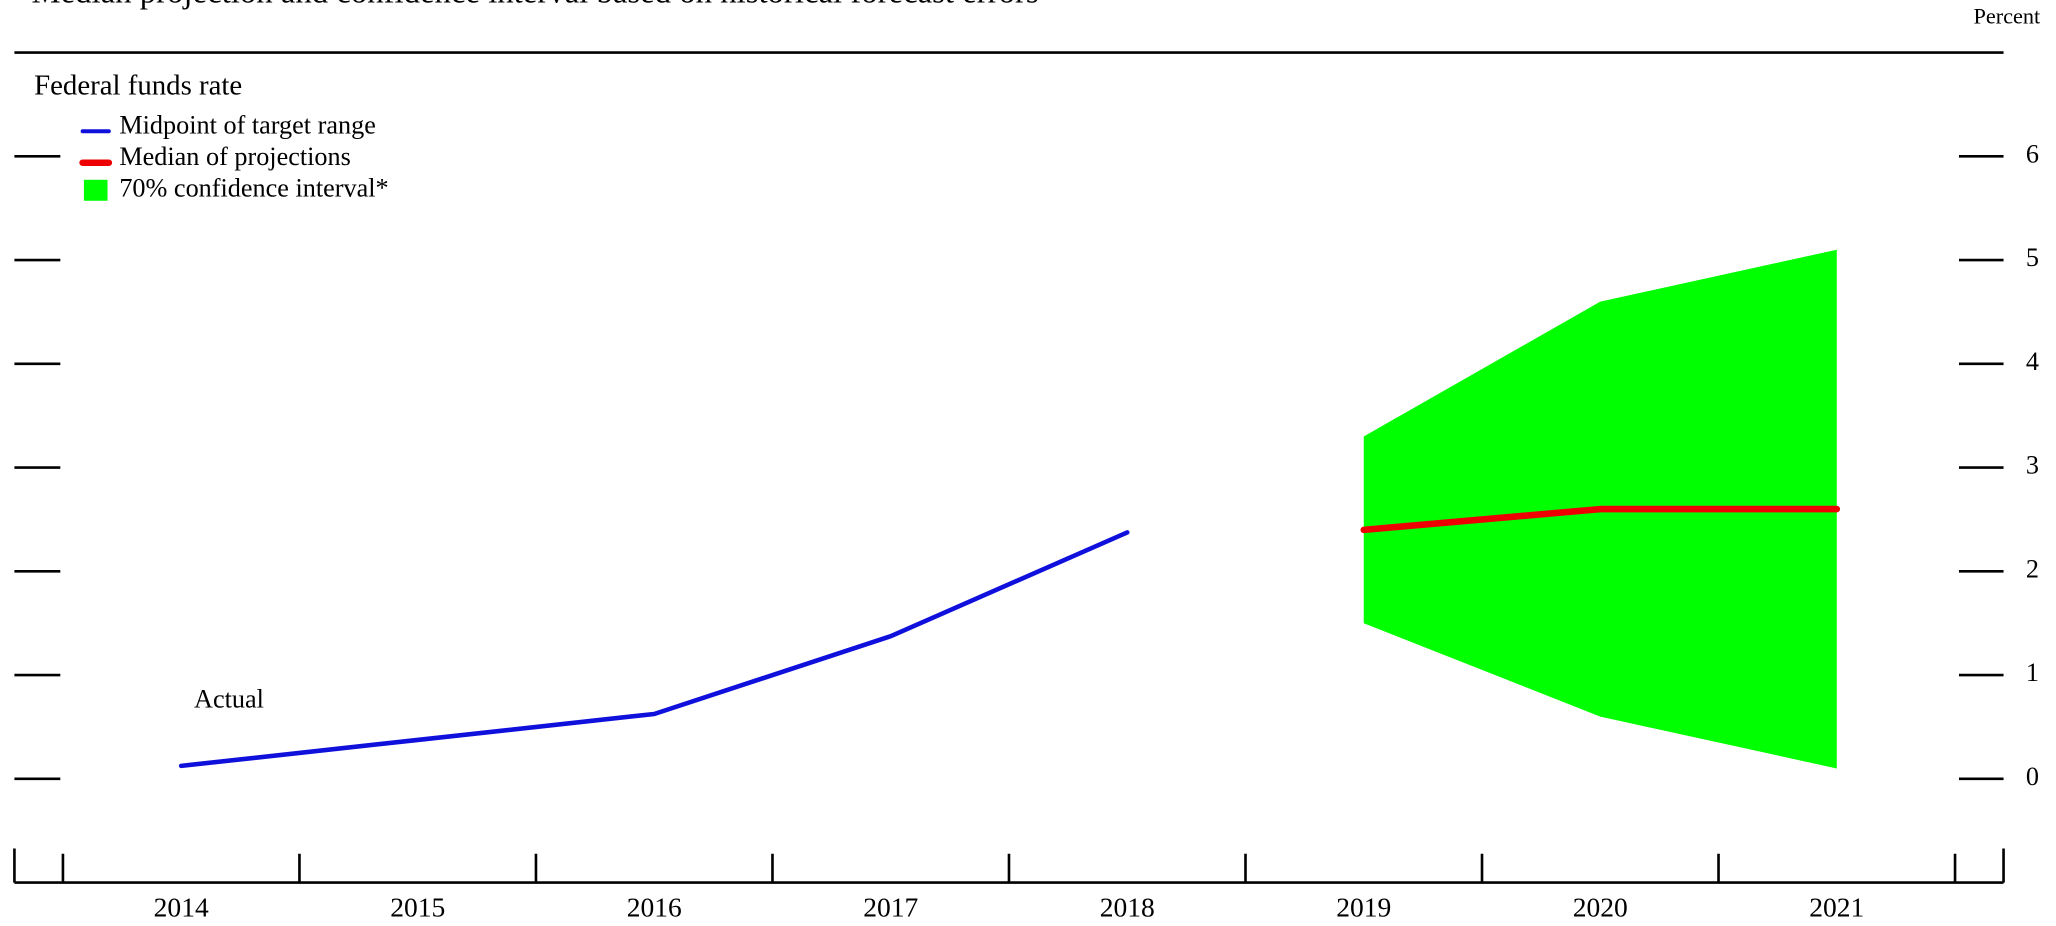 The image size is (2056, 926). What do you see at coordinates (2032, 776) in the screenshot?
I see `y-tick-label: 0` at bounding box center [2032, 776].